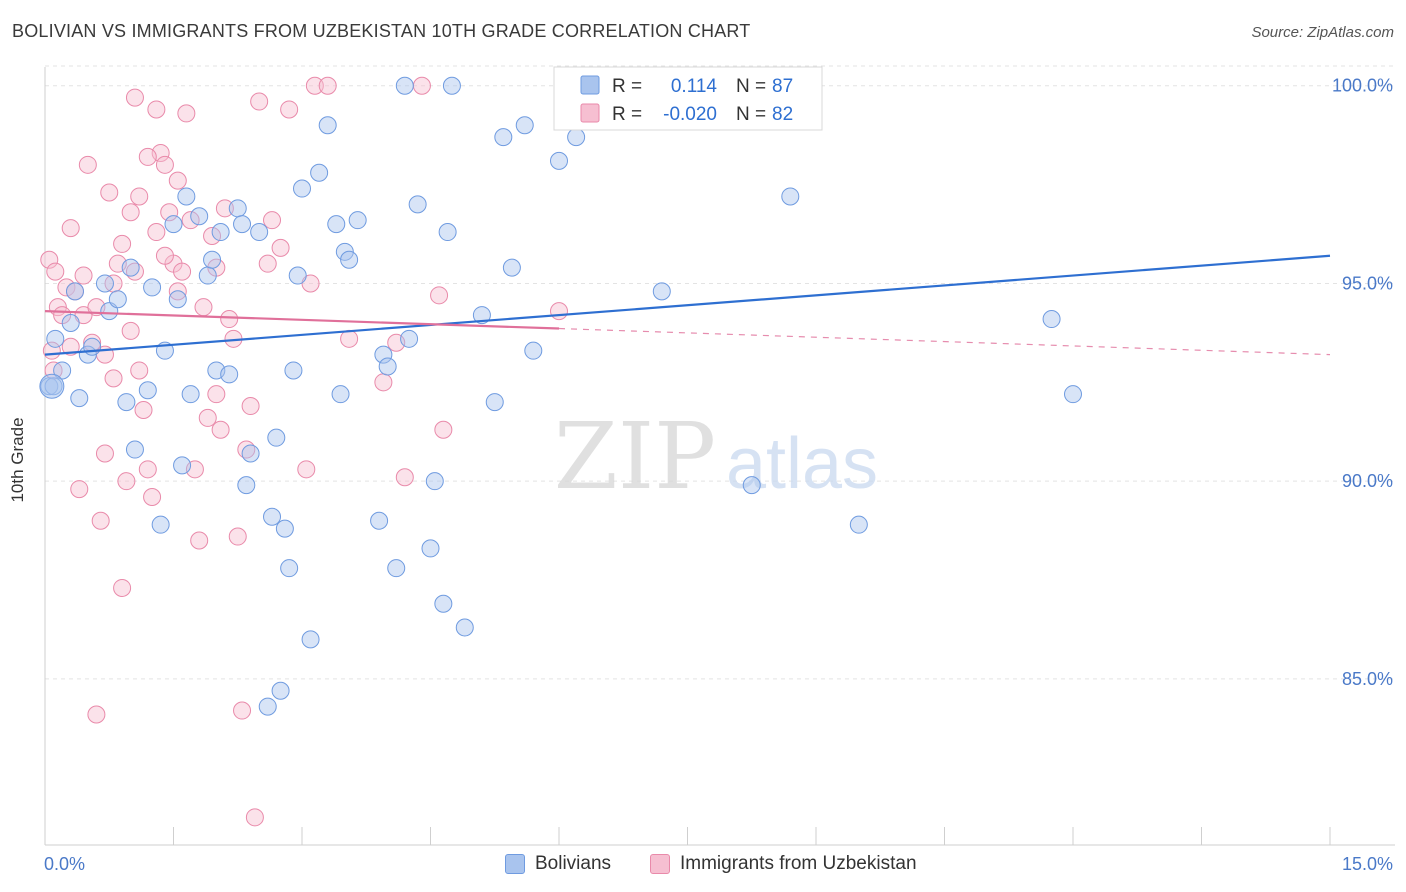  Describe the element at coordinates (802, 464) in the screenshot. I see `watermark-atlas: atlas` at that location.